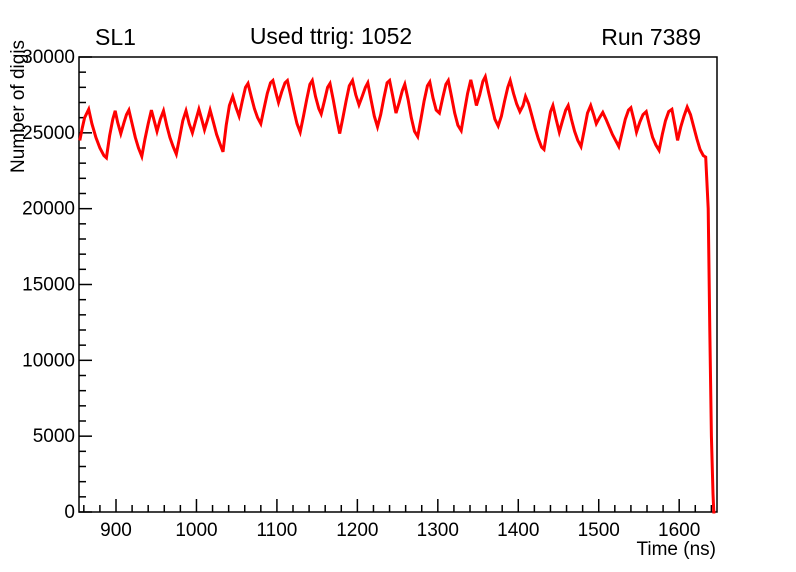  What do you see at coordinates (331, 36) in the screenshot?
I see `histogram-title: Used ttrig: 1052` at bounding box center [331, 36].